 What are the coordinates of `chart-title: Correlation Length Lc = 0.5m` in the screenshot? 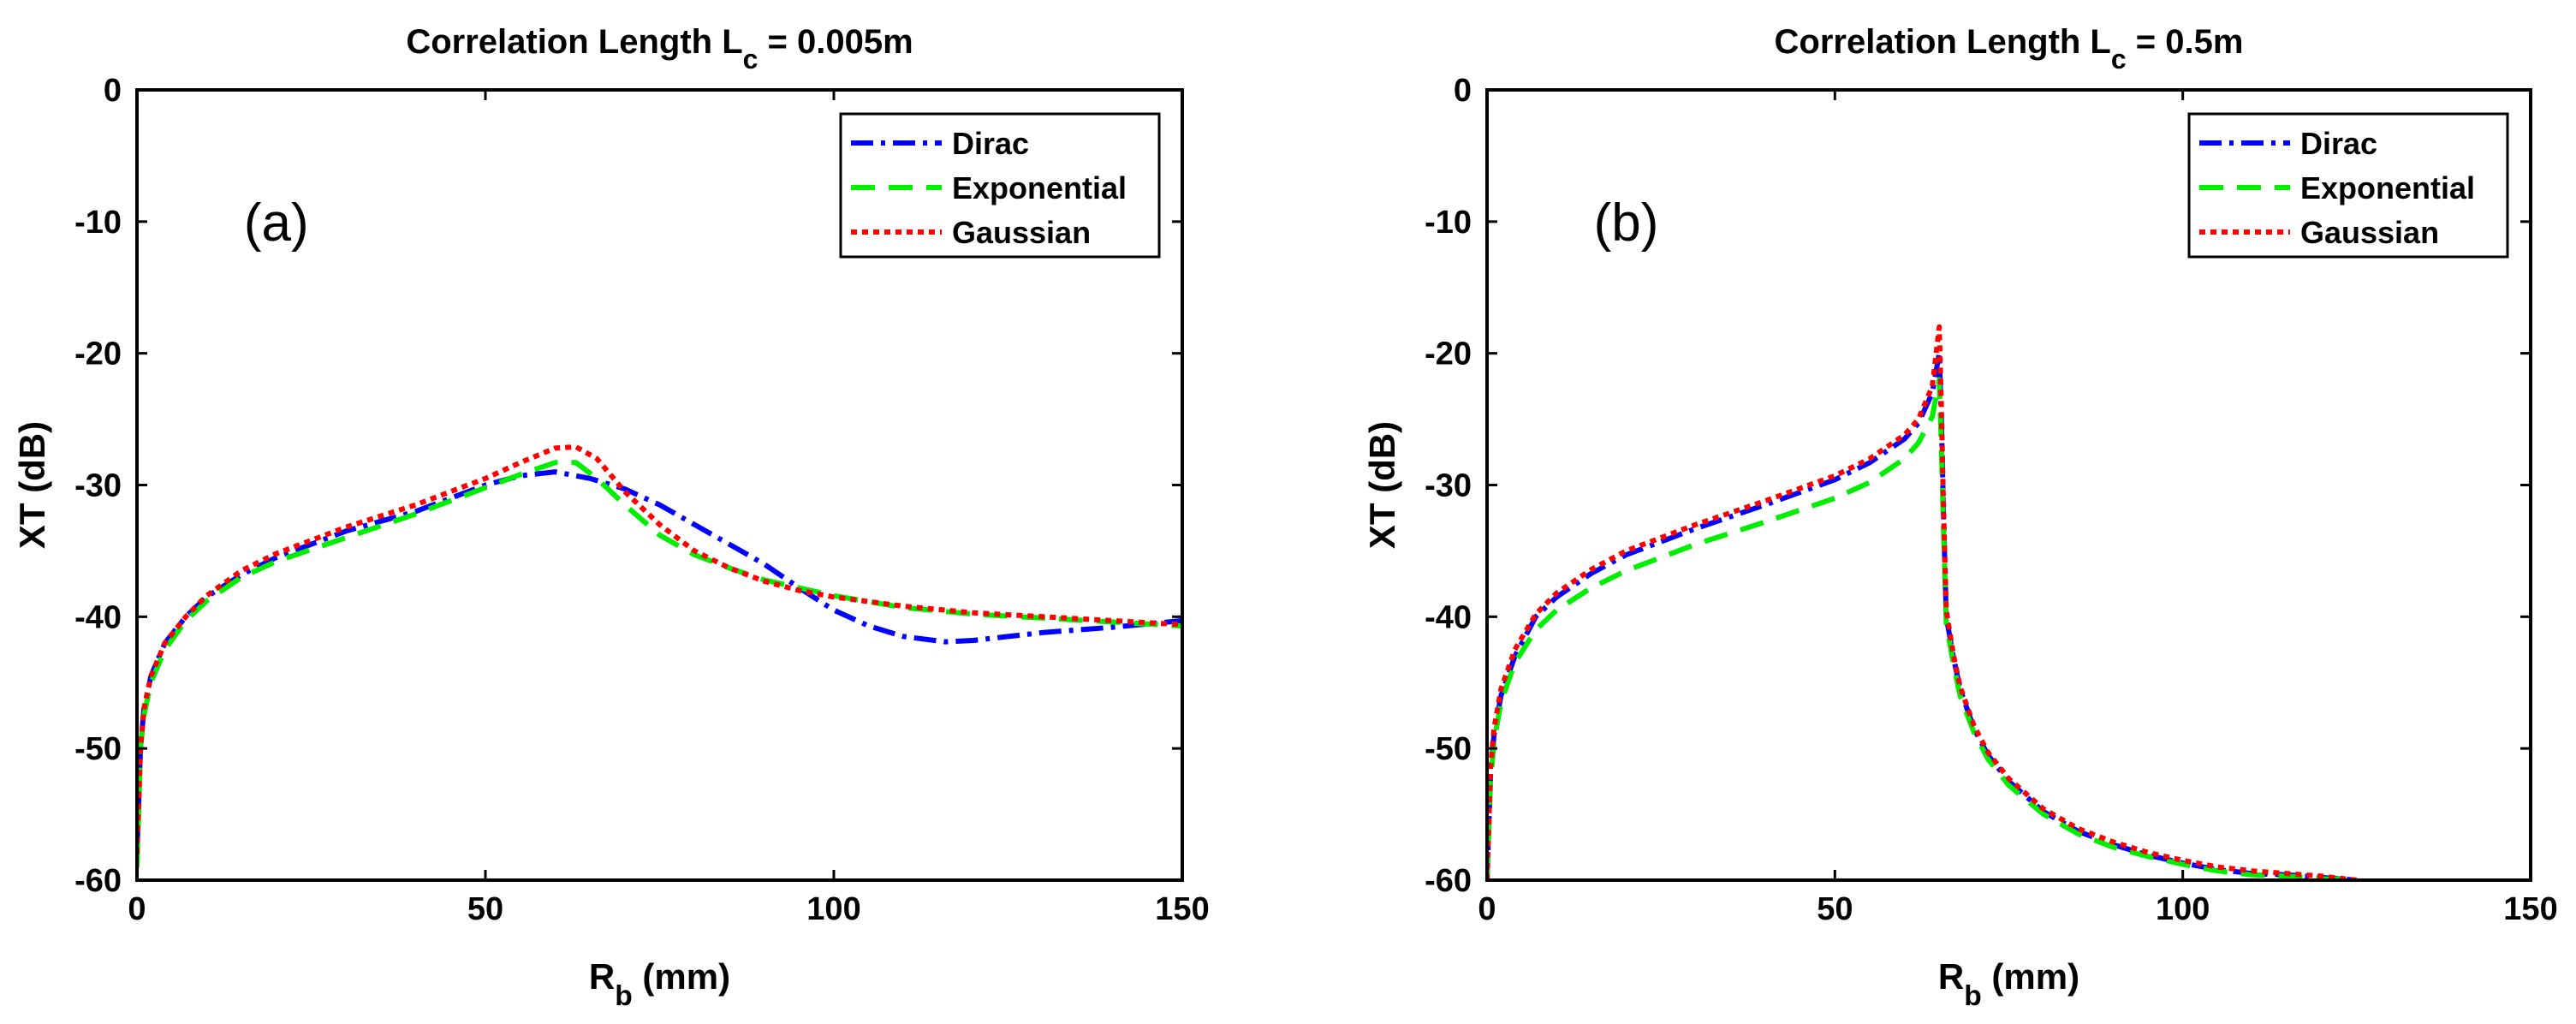 It's located at (2009, 48).